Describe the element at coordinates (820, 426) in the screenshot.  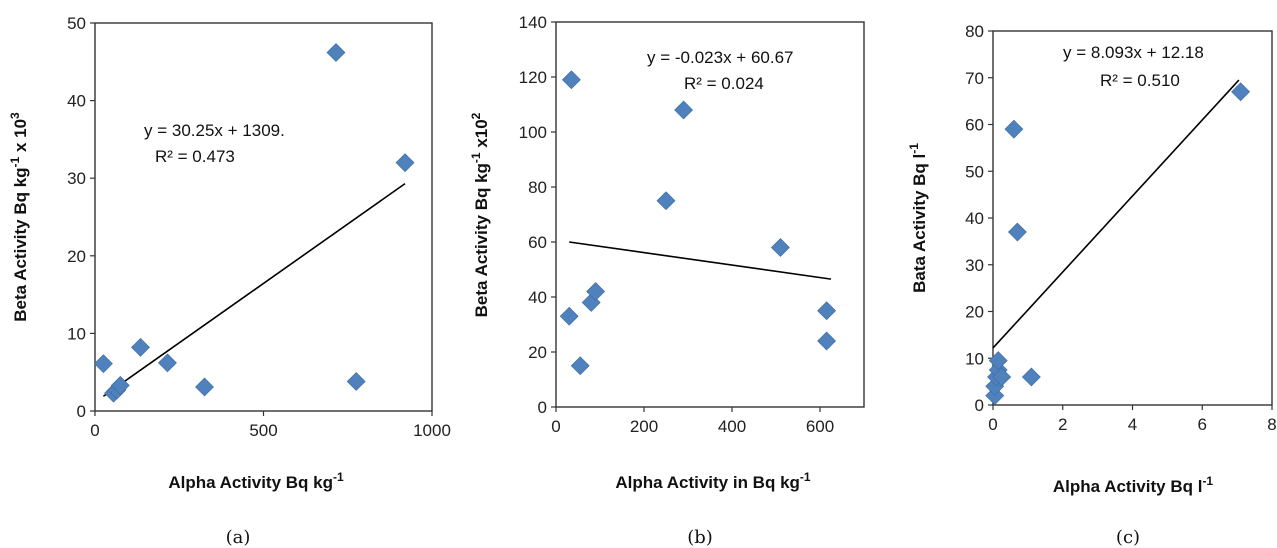
I see `x-tick-label-b-3: 600` at that location.